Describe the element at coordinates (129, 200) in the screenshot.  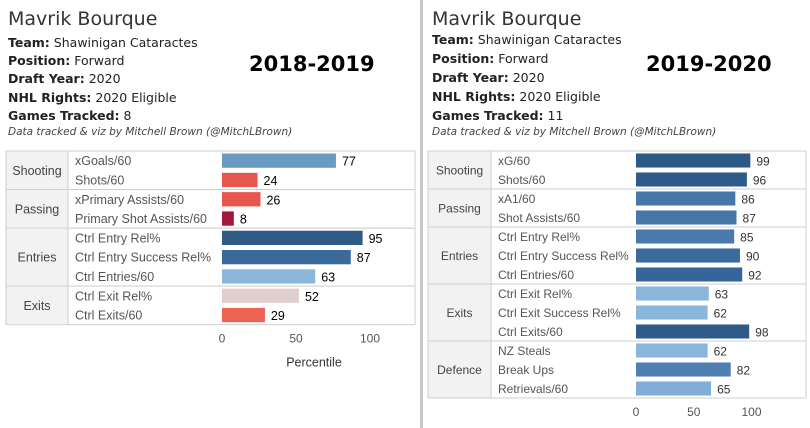
I see `row-label: xPrimary Assists/60` at that location.